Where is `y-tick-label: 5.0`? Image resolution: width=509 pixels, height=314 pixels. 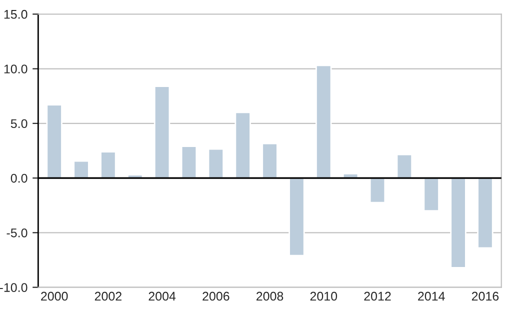
y-tick-label: 5.0 is located at coordinates (19, 123).